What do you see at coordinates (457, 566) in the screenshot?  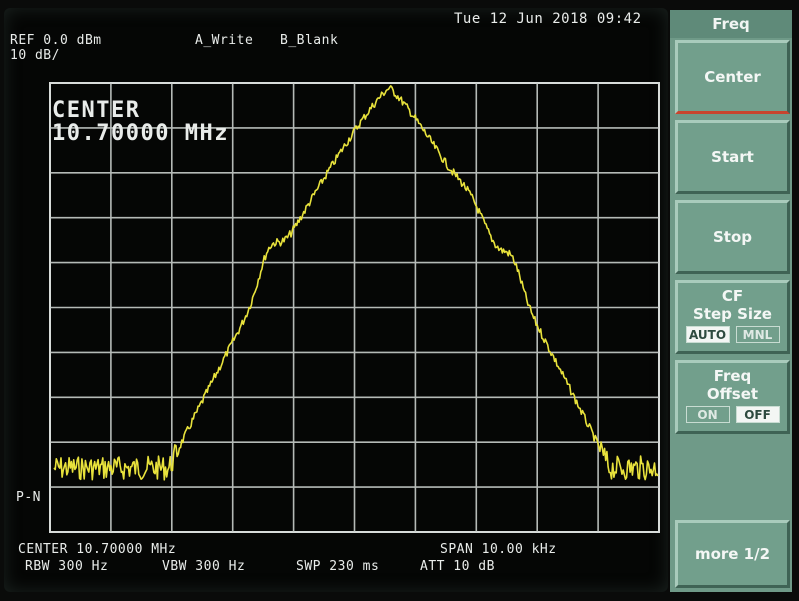 I see `attenuation-readout: ATT 10 dB` at bounding box center [457, 566].